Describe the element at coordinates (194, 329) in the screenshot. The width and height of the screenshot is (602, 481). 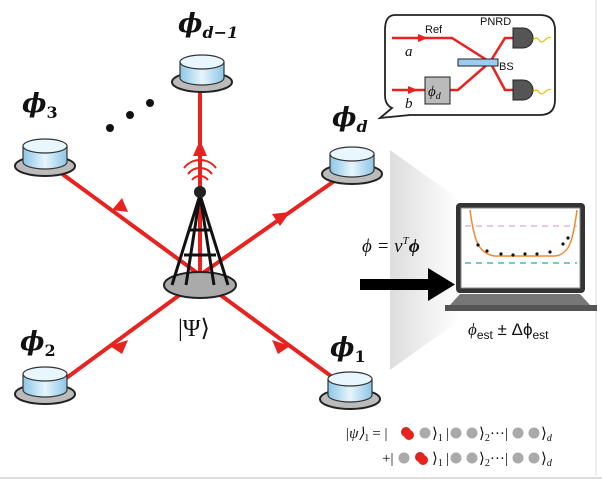
I see `source-state-label: |Ψ⟩` at that location.